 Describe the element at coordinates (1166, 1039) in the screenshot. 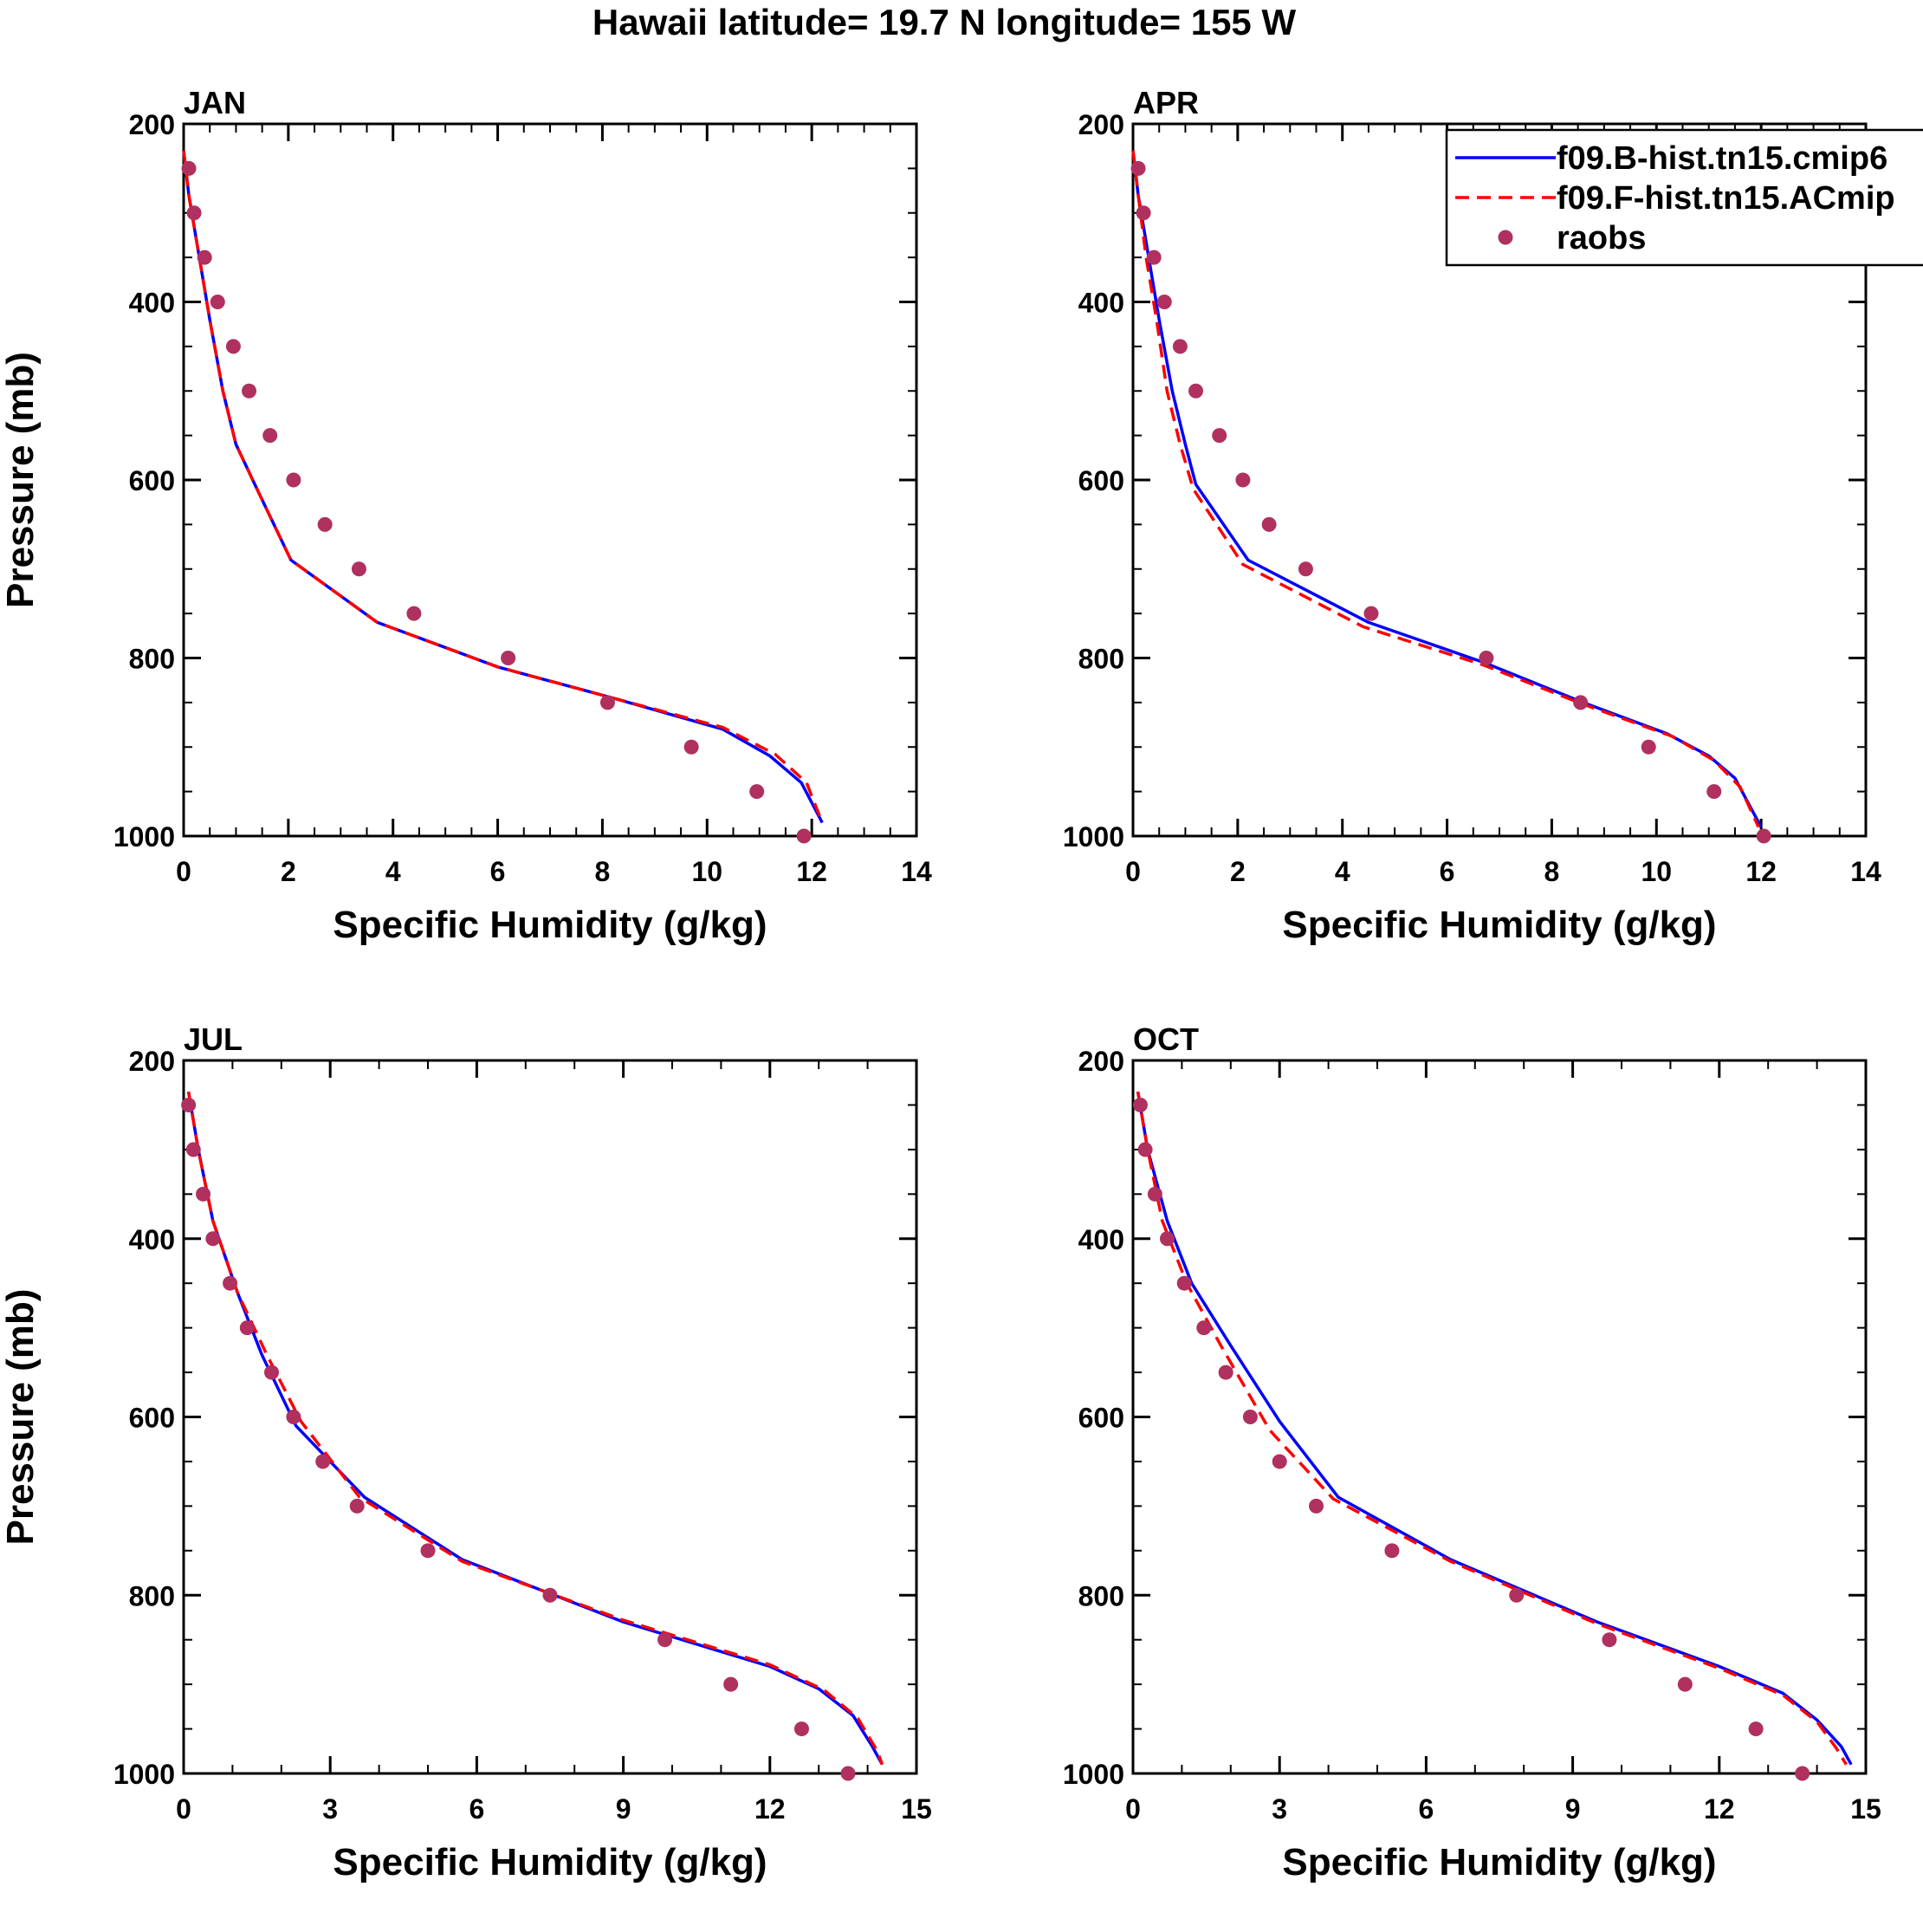

I see `panel-label: OCT` at that location.